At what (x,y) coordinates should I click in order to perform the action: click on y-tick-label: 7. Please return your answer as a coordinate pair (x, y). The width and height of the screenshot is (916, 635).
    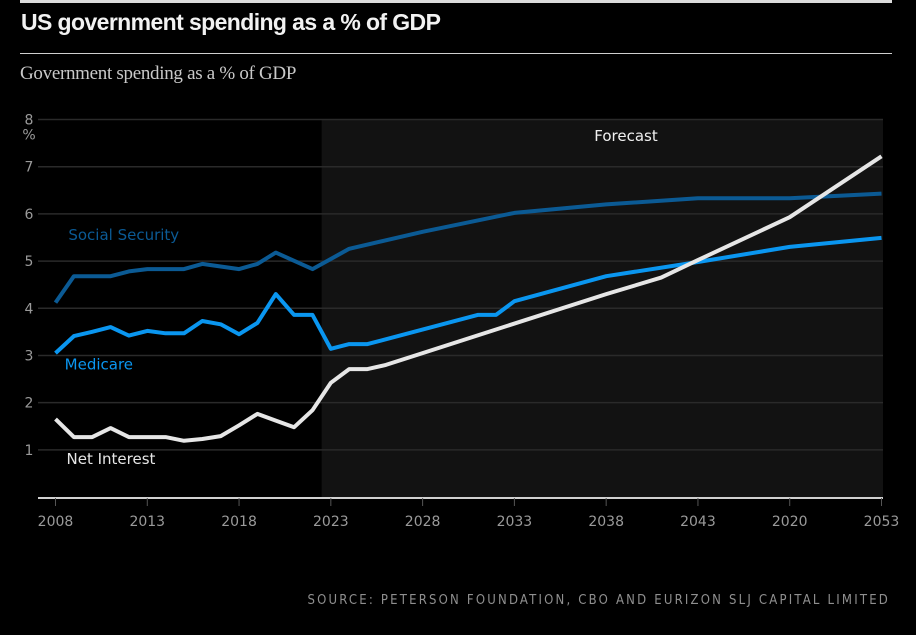
    Looking at the image, I should click on (29, 168).